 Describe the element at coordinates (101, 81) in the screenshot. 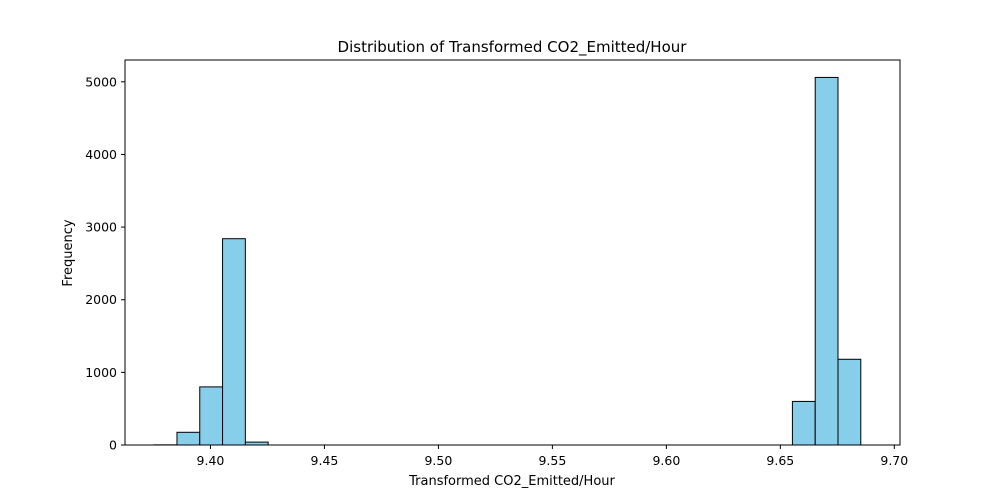

I see `y-tick-label: 5000` at that location.